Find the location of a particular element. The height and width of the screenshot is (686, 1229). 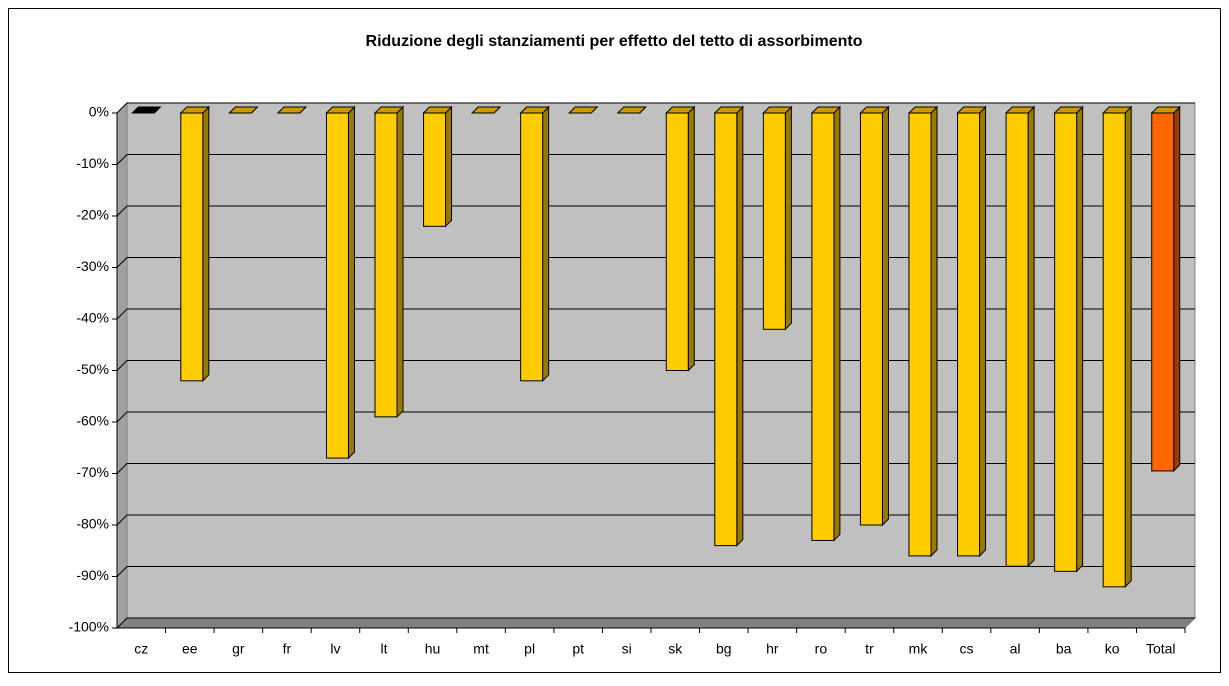

y-tick-label: -70% is located at coordinates (92, 472).